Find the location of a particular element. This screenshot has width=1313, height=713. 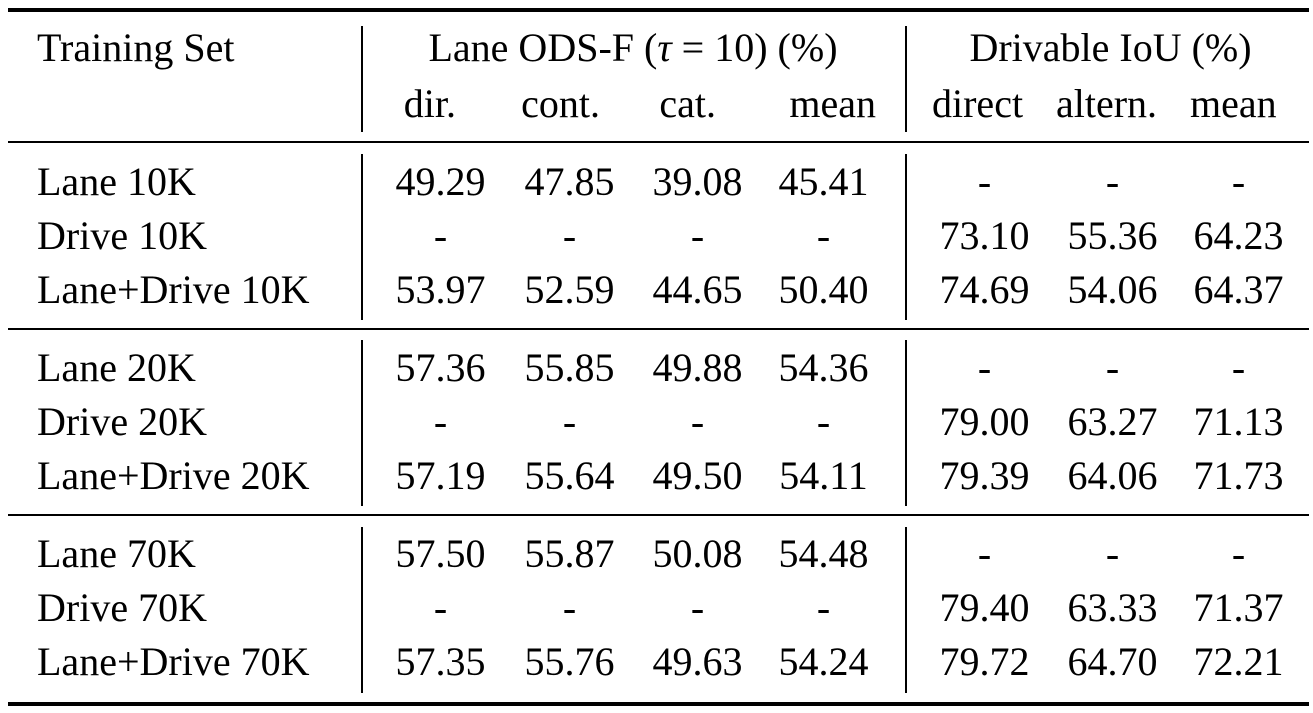

drive-value-cell: 63.27 is located at coordinates (1112, 421).